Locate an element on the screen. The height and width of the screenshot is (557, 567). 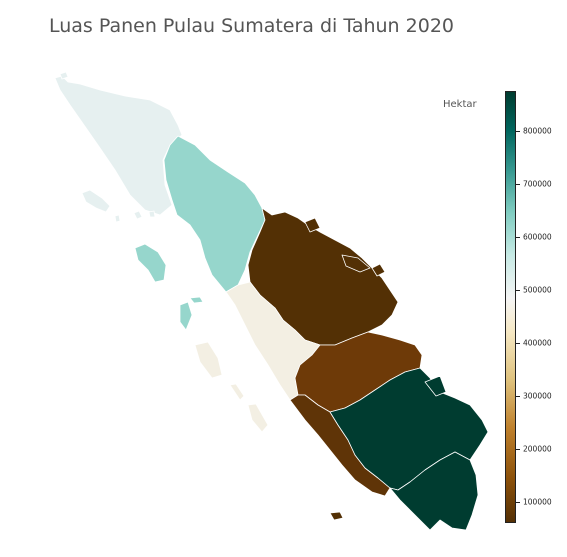
colorbar-tick-label: 700000 is located at coordinates (537, 184).